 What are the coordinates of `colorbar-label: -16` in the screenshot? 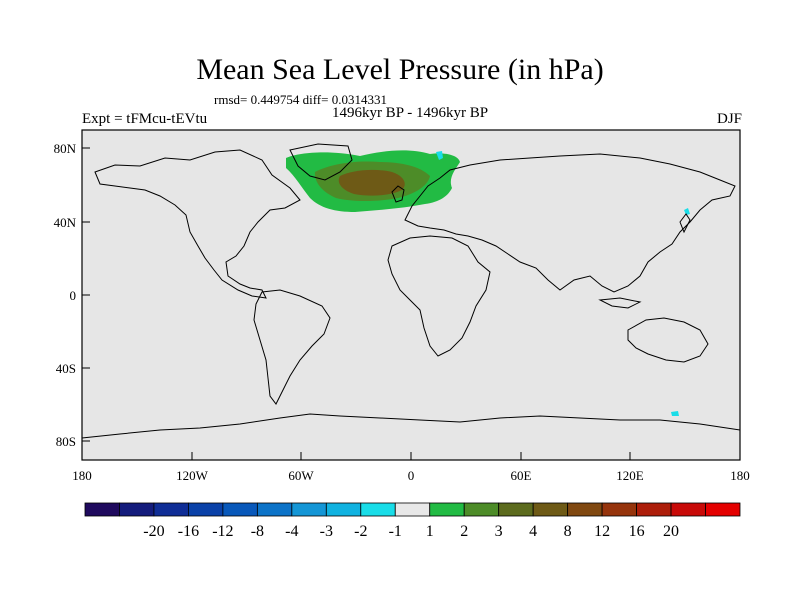 It's located at (188, 531).